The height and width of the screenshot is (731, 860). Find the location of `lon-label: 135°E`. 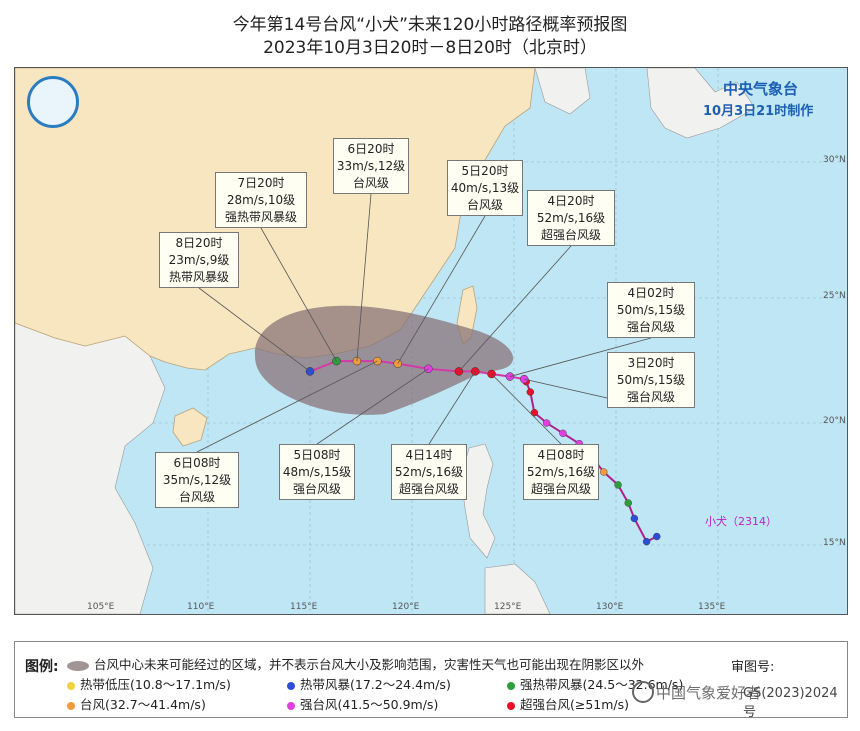

lon-label: 135°E is located at coordinates (712, 607).